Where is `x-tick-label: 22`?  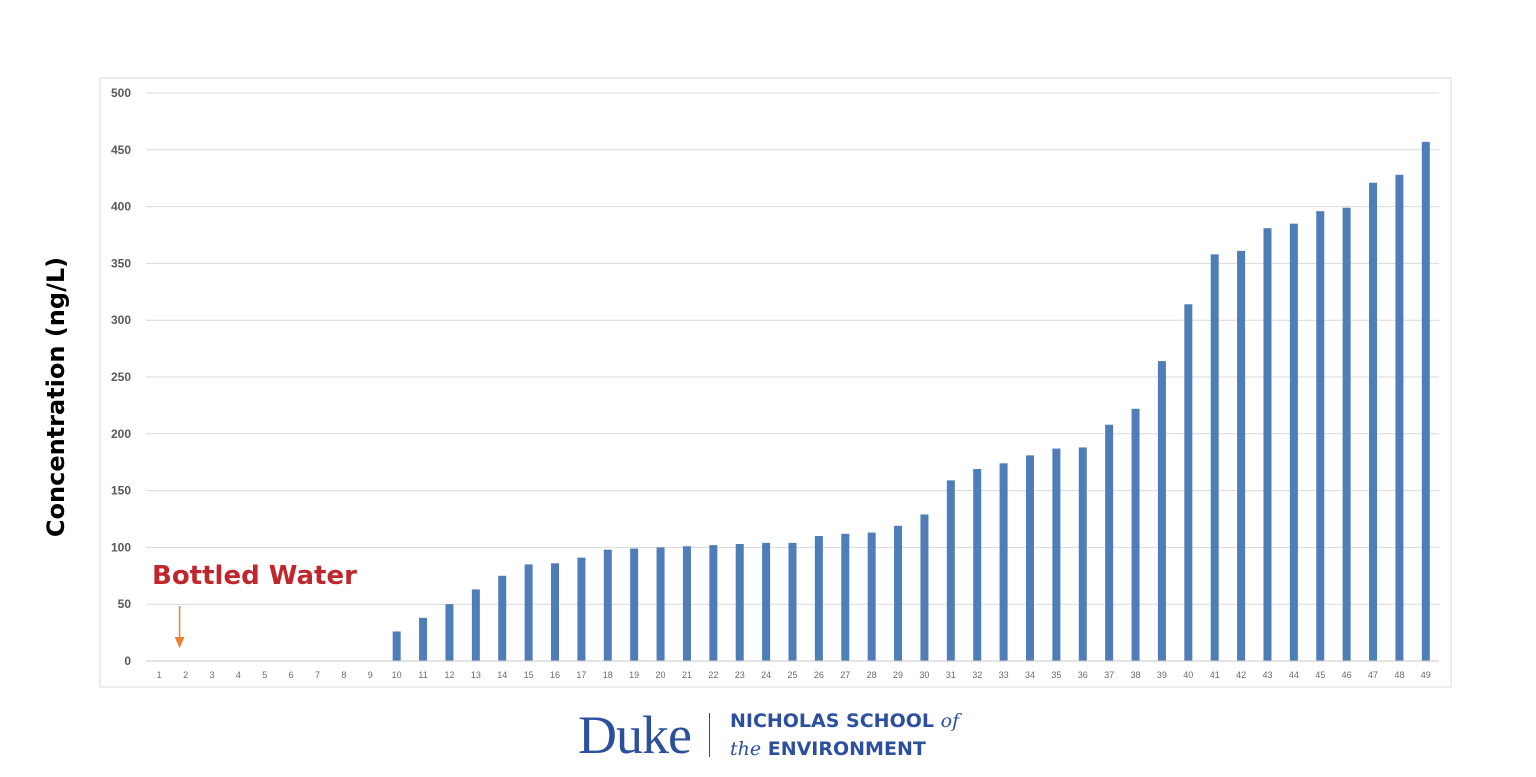 x-tick-label: 22 is located at coordinates (713, 675).